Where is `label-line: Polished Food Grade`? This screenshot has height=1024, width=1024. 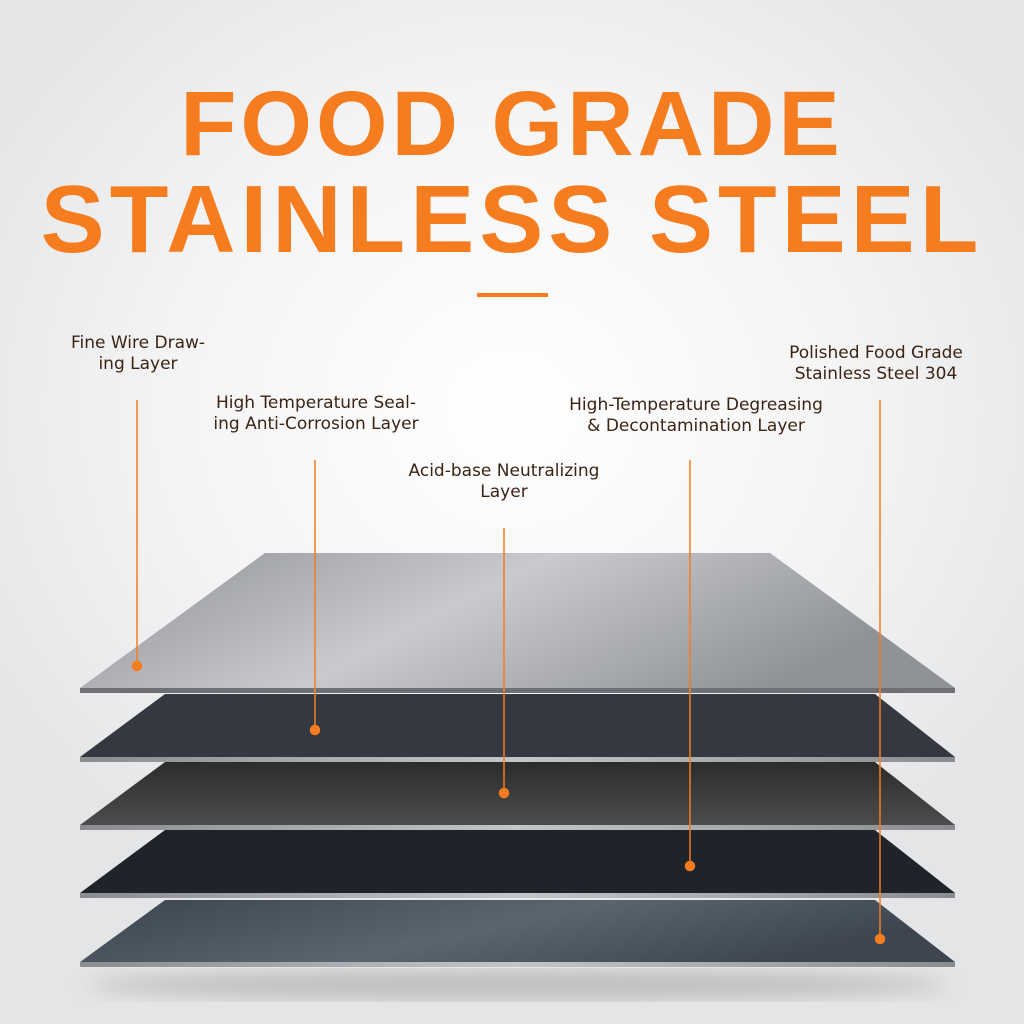 label-line: Polished Food Grade is located at coordinates (876, 353).